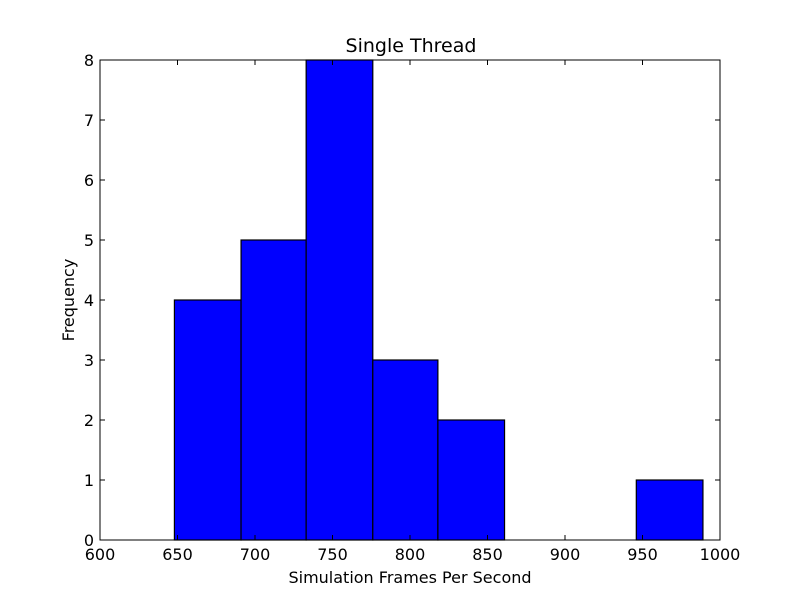 This screenshot has height=600, width=800. I want to click on x-tick-label: 900, so click(565, 554).